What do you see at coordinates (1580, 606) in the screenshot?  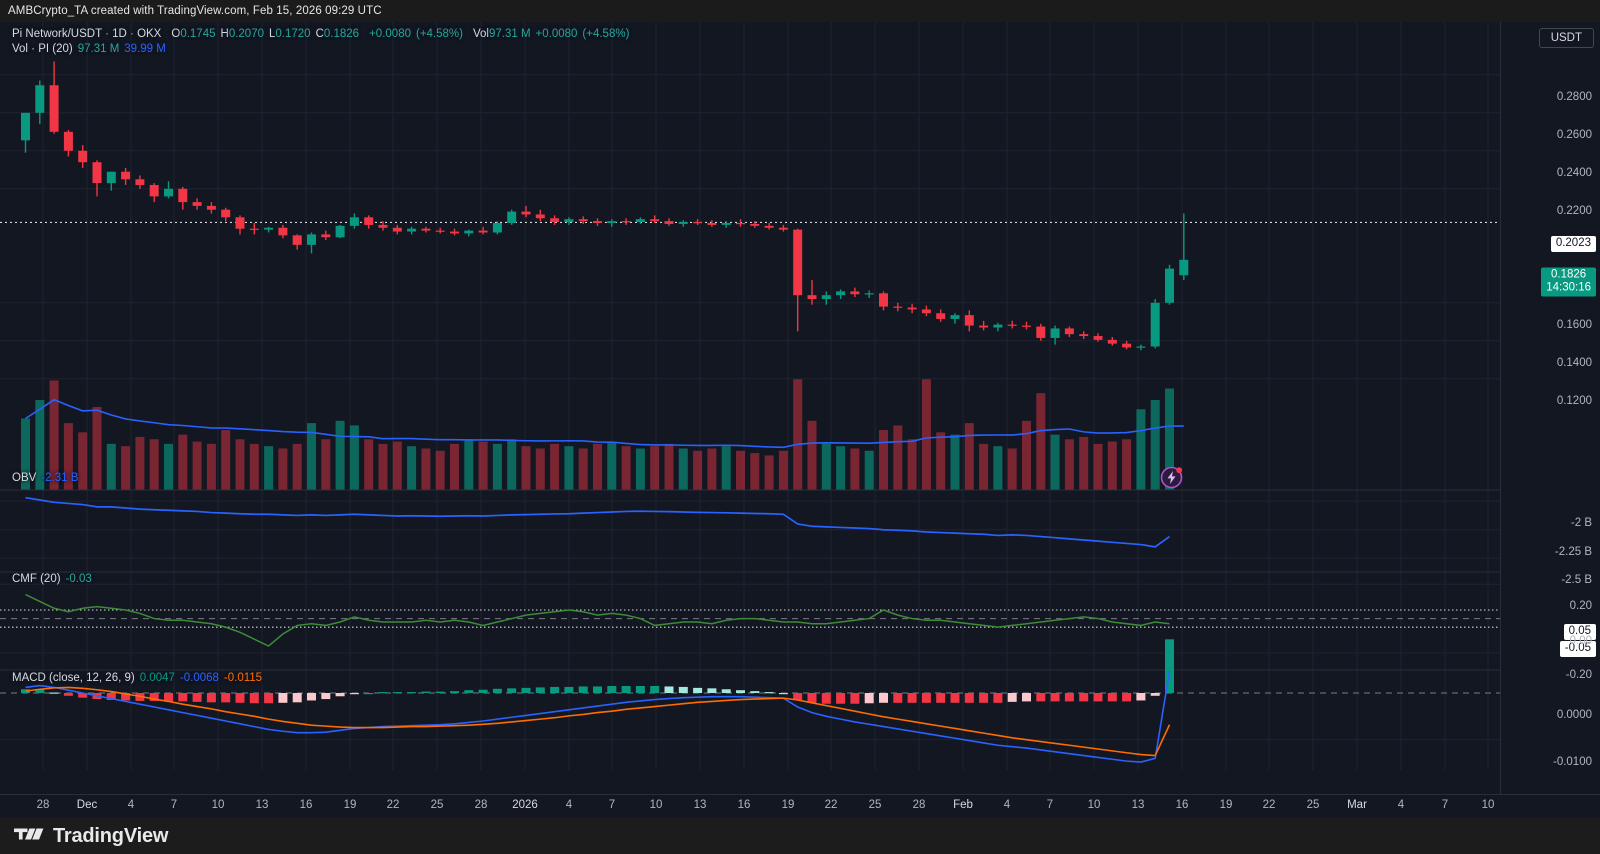 I see `cmf-tick-0: 0.20` at bounding box center [1580, 606].